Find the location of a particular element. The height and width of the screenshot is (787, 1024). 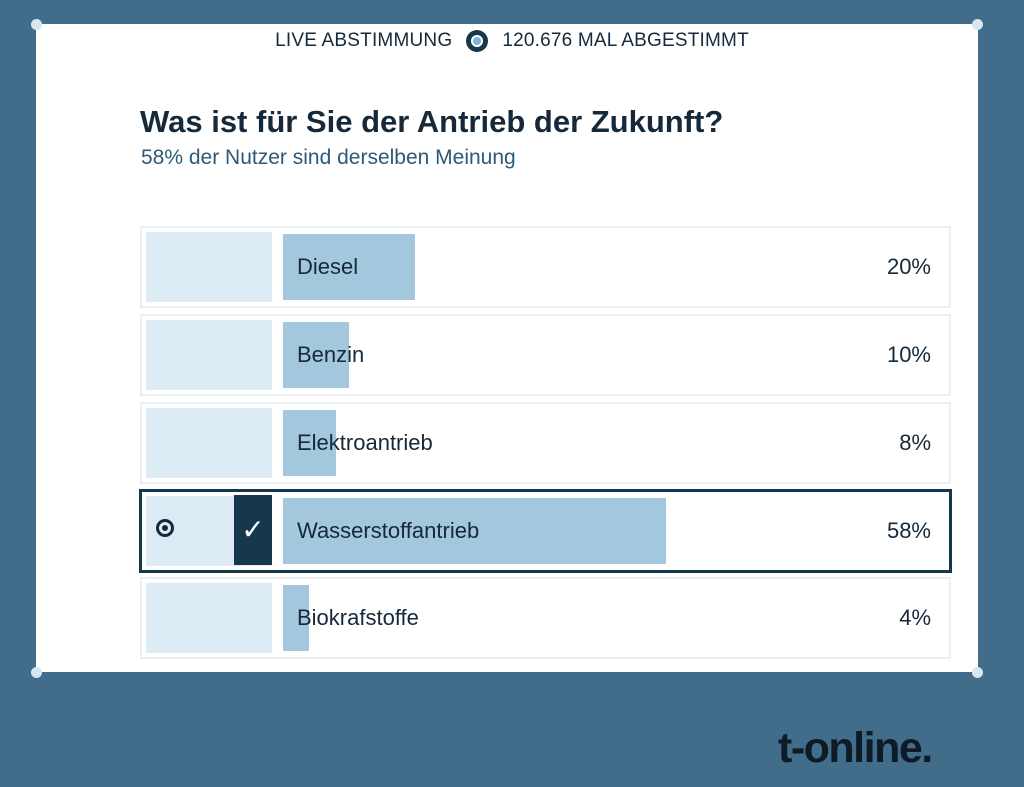

live-label: LIVE ABSTIMMUNG is located at coordinates (364, 40).